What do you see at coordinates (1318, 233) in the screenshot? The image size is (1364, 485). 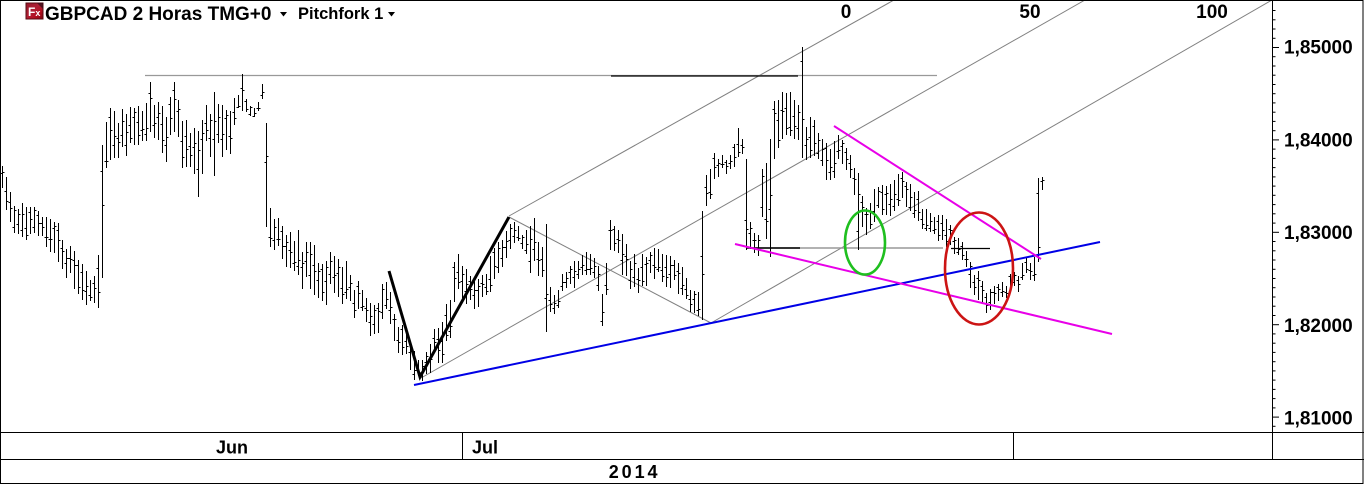 I see `svg-text: 1,83000` at bounding box center [1318, 233].